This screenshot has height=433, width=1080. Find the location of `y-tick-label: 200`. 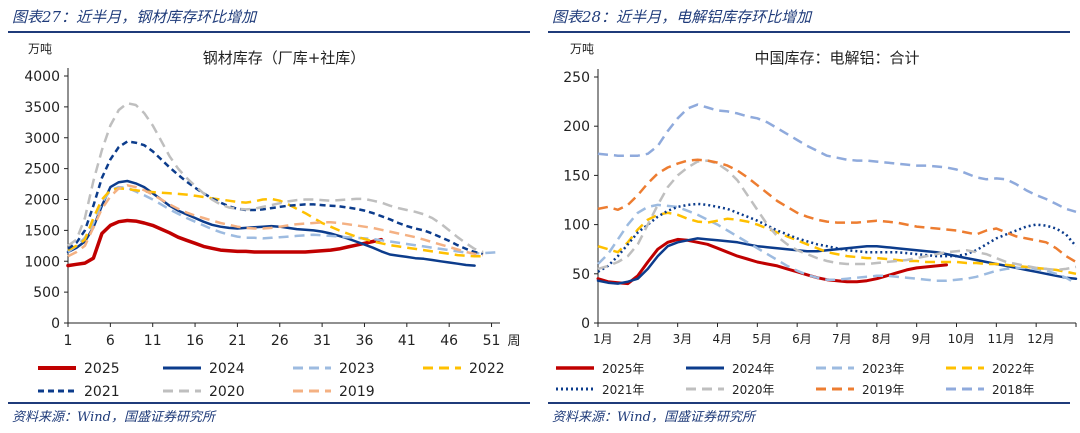

y-tick-label: 200 is located at coordinates (576, 127).